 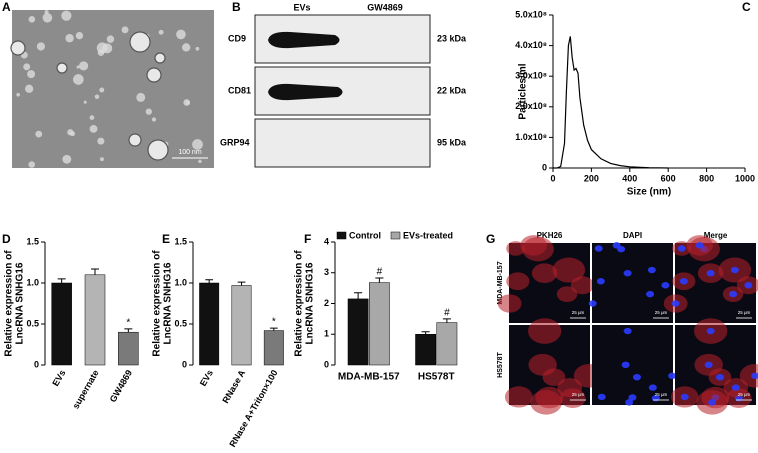 What do you see at coordinates (301, 7) in the screenshot?
I see `lane-label: EVs` at bounding box center [301, 7].